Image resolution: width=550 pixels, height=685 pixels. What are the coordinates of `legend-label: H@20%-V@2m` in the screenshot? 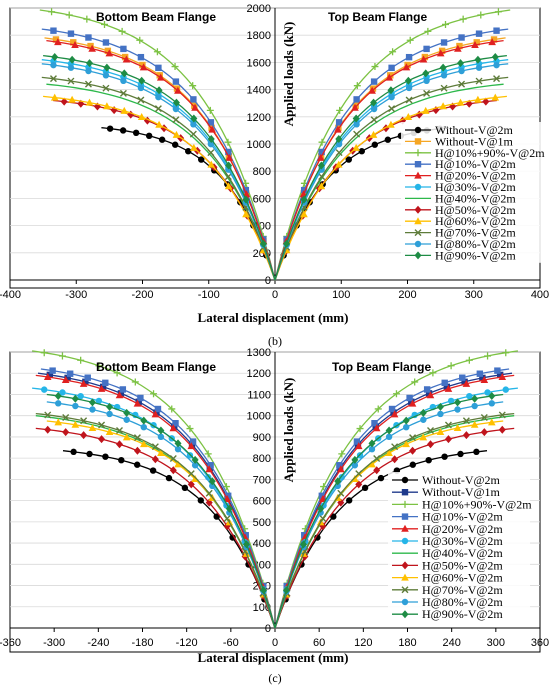 It's located at (462, 529).